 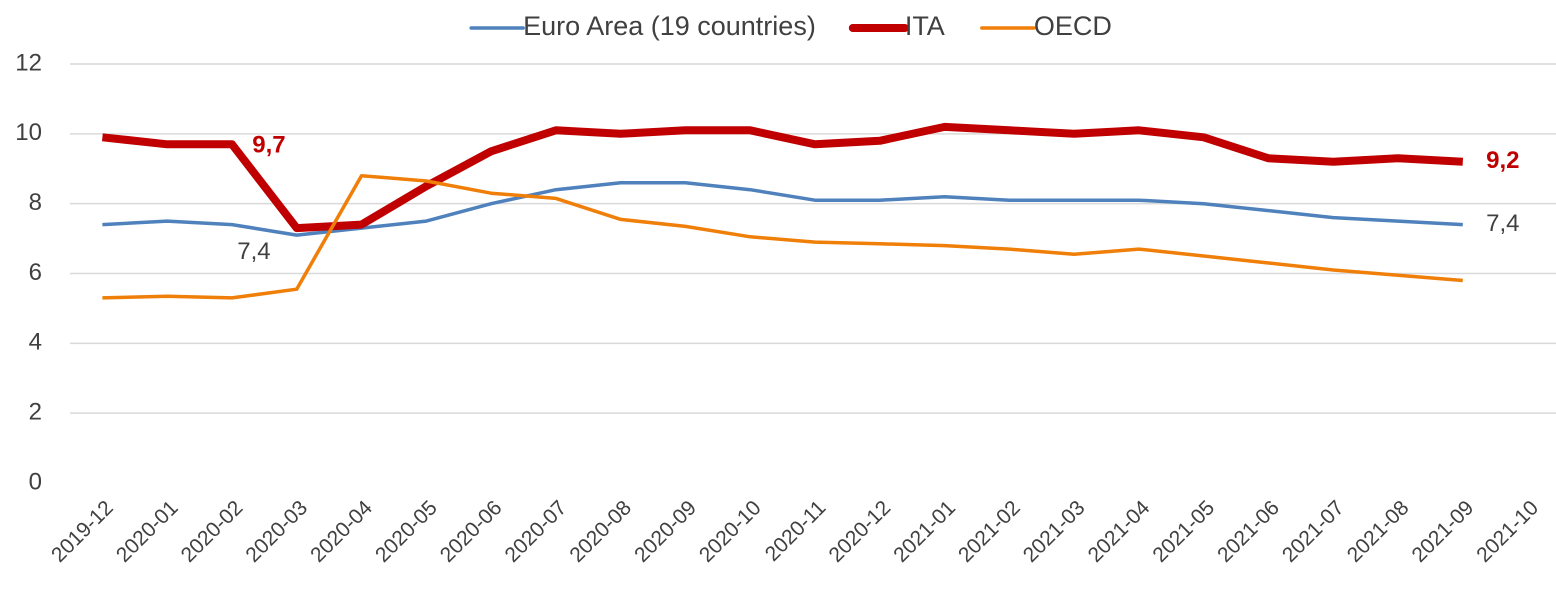 I want to click on x-tick-label: 2021-07, so click(x=1313, y=531).